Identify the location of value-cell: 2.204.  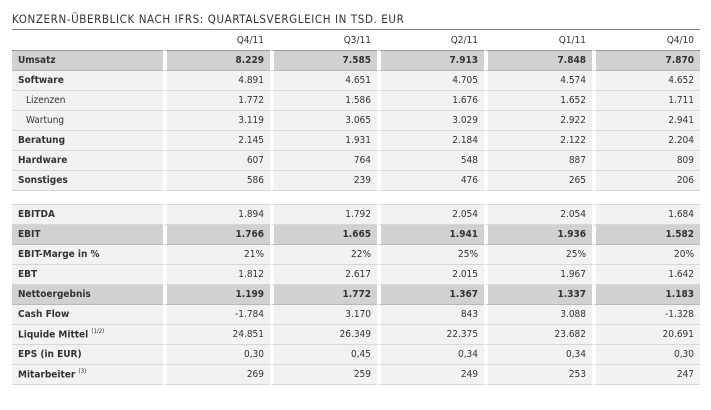
(646, 141).